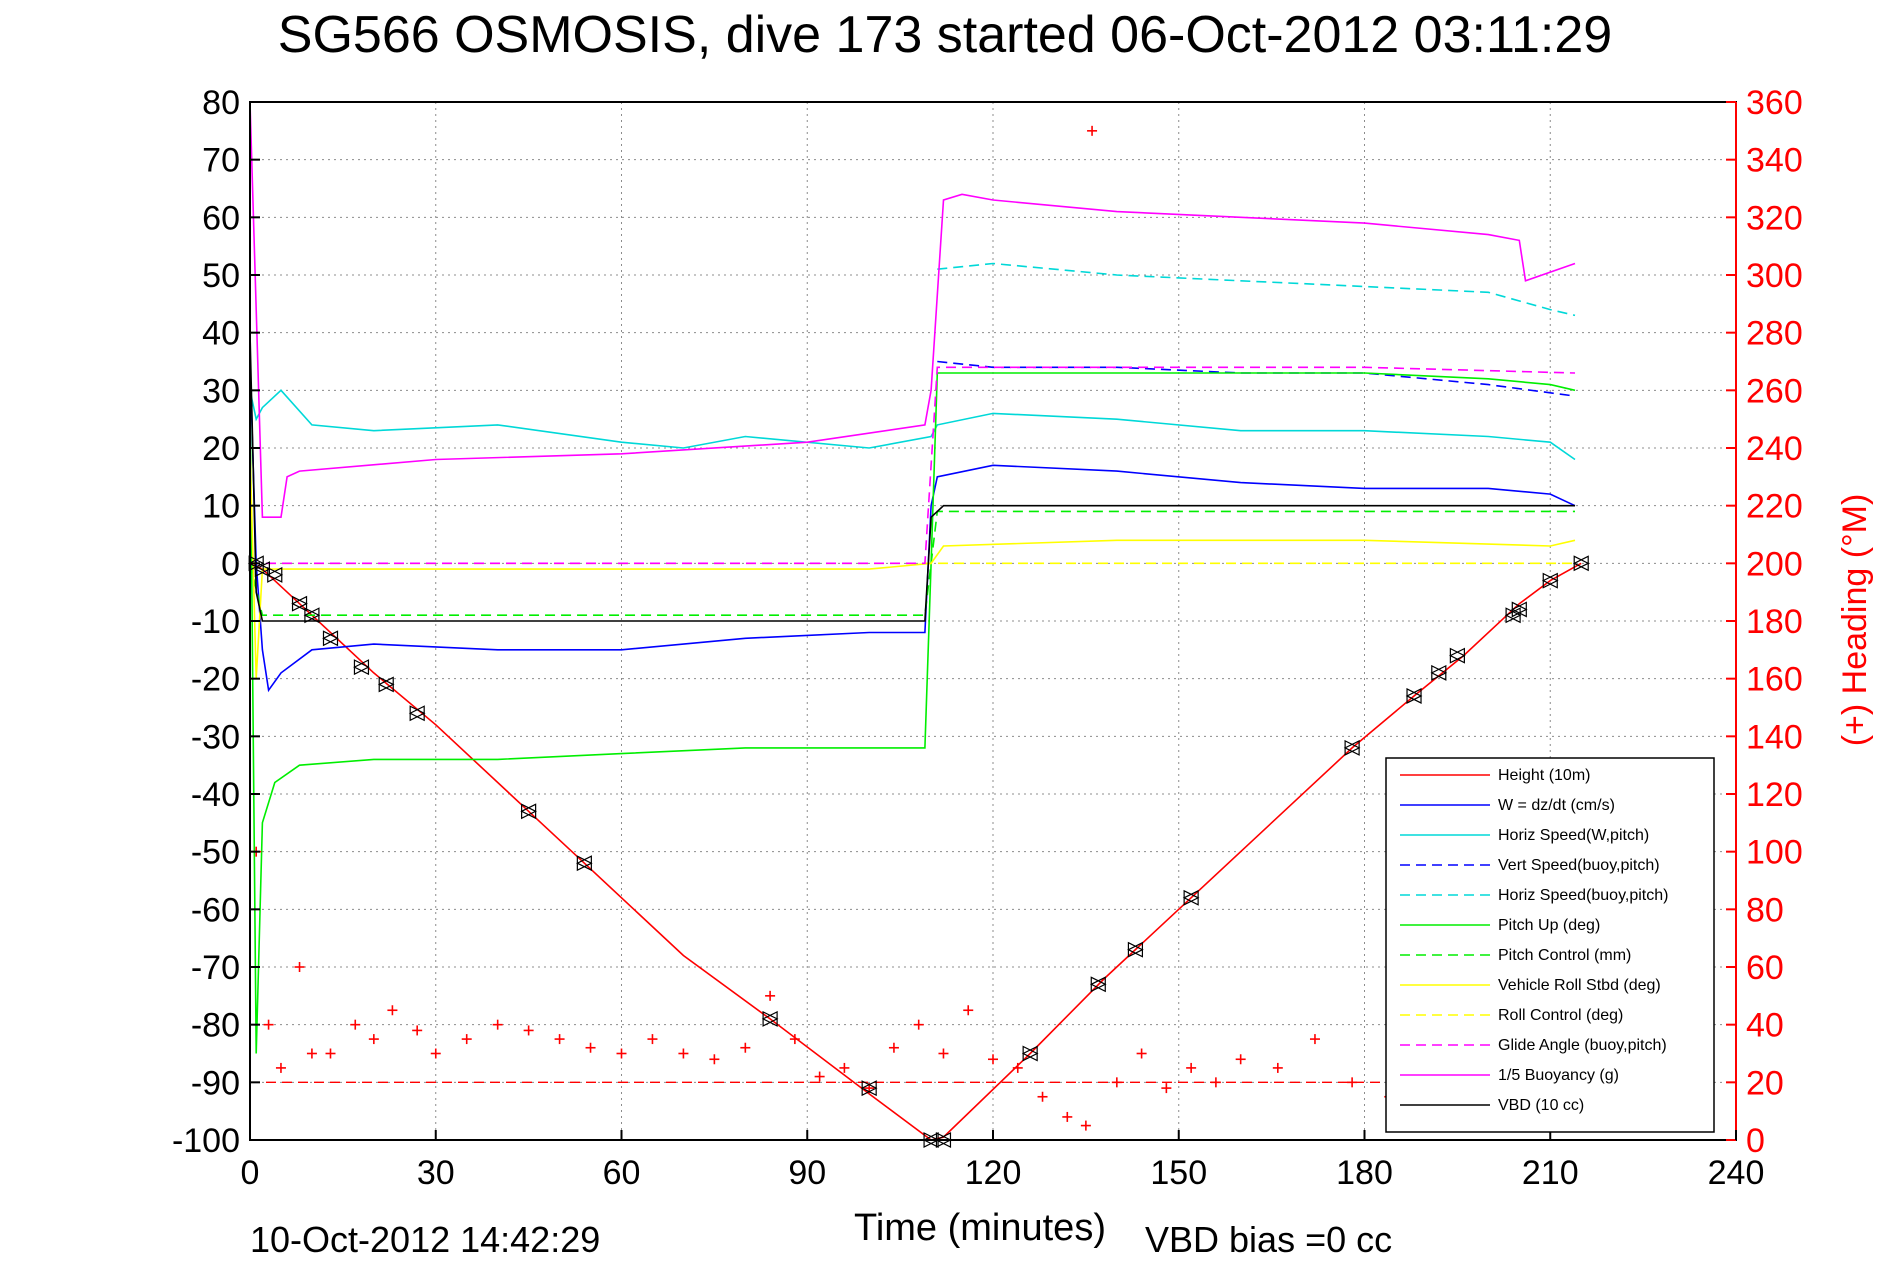 The image size is (1891, 1262). I want to click on y-tick-label: -50, so click(215, 853).